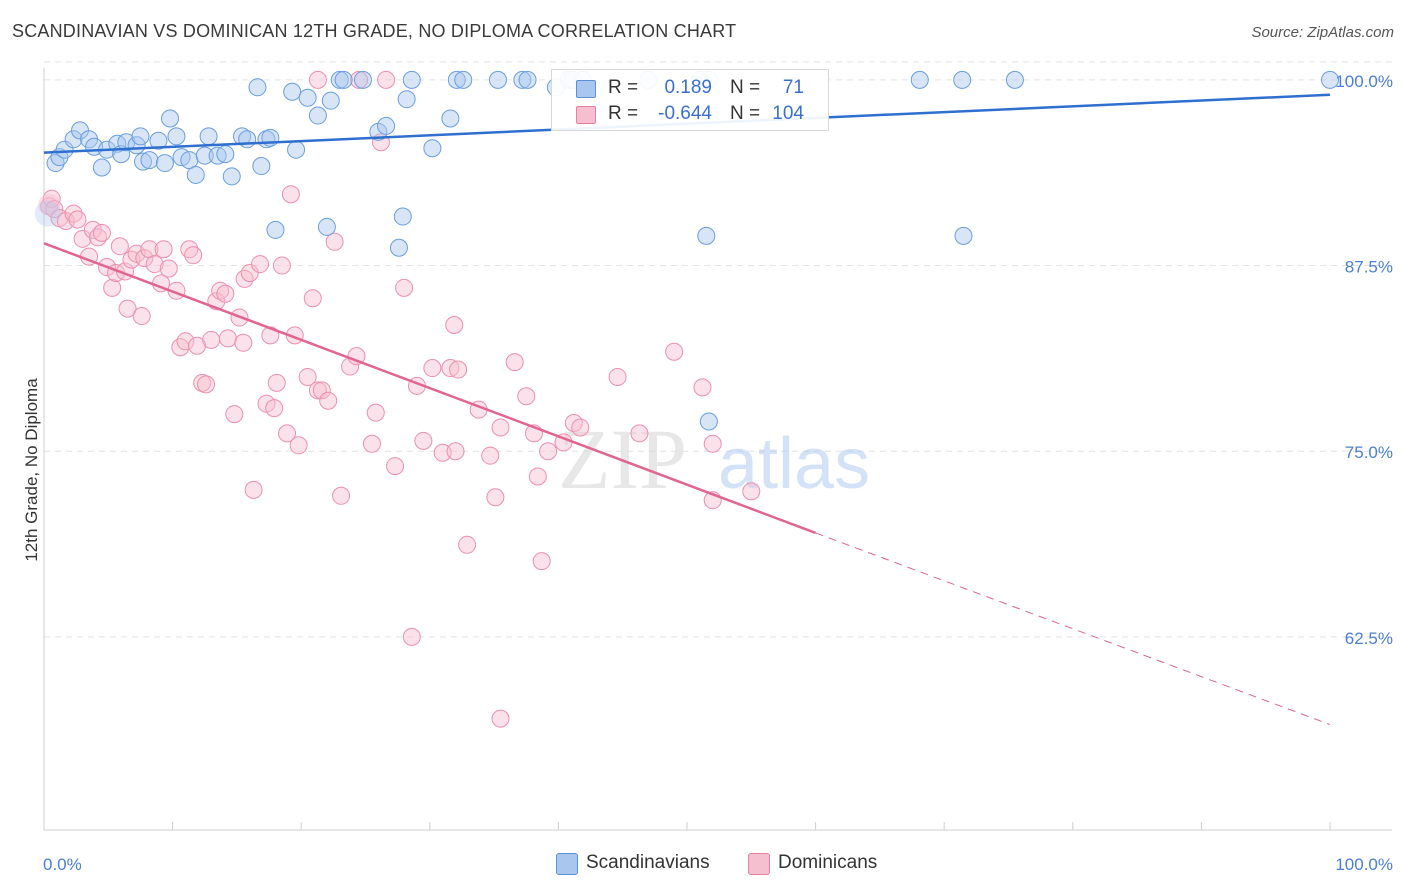 The width and height of the screenshot is (1406, 892). Describe the element at coordinates (759, 864) in the screenshot. I see `series-swatch-pink` at that location.